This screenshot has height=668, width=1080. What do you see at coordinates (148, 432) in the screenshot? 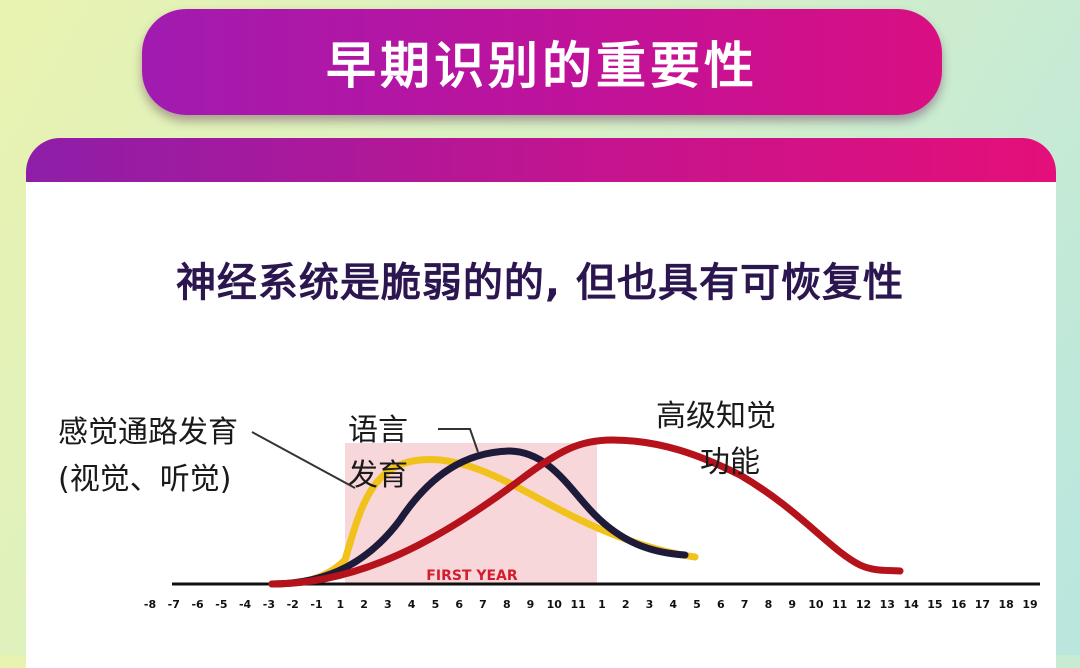
I see `sensory-label-line1: 感觉通路发育` at bounding box center [148, 432].